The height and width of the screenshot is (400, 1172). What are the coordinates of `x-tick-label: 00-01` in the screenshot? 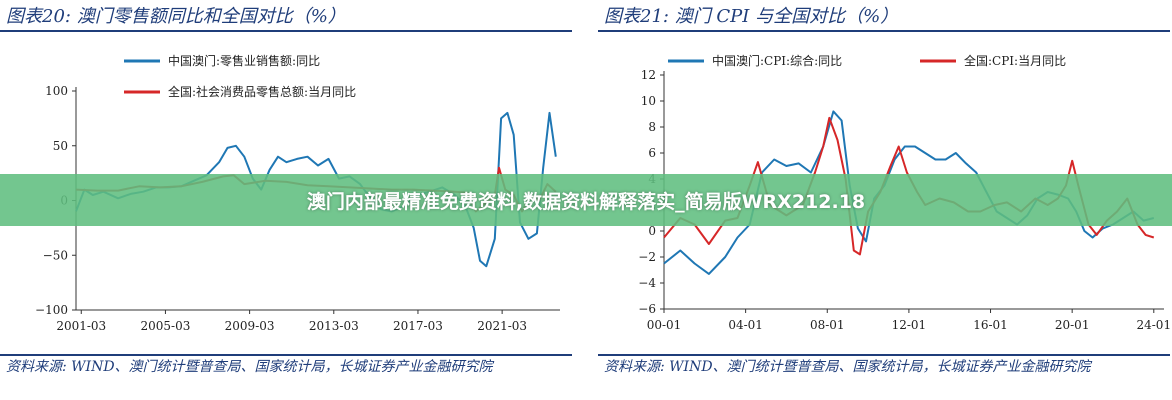 It's located at (664, 325).